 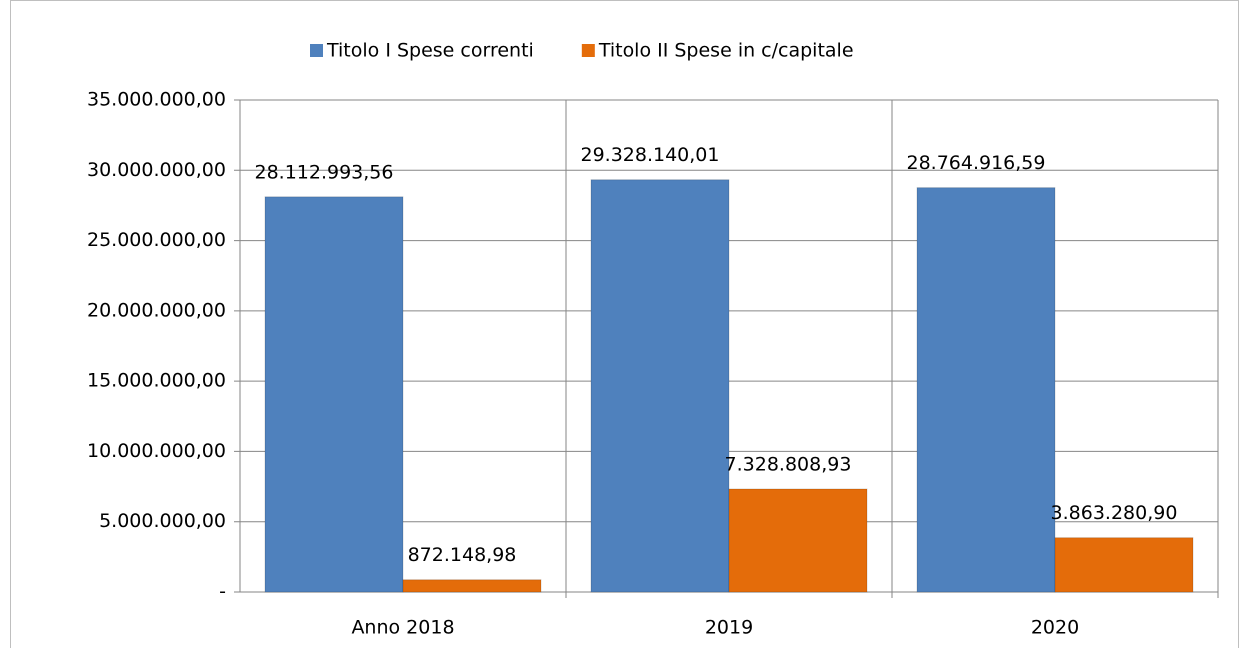 What do you see at coordinates (975, 163) in the screenshot?
I see `data-label: 28.764.916,59` at bounding box center [975, 163].